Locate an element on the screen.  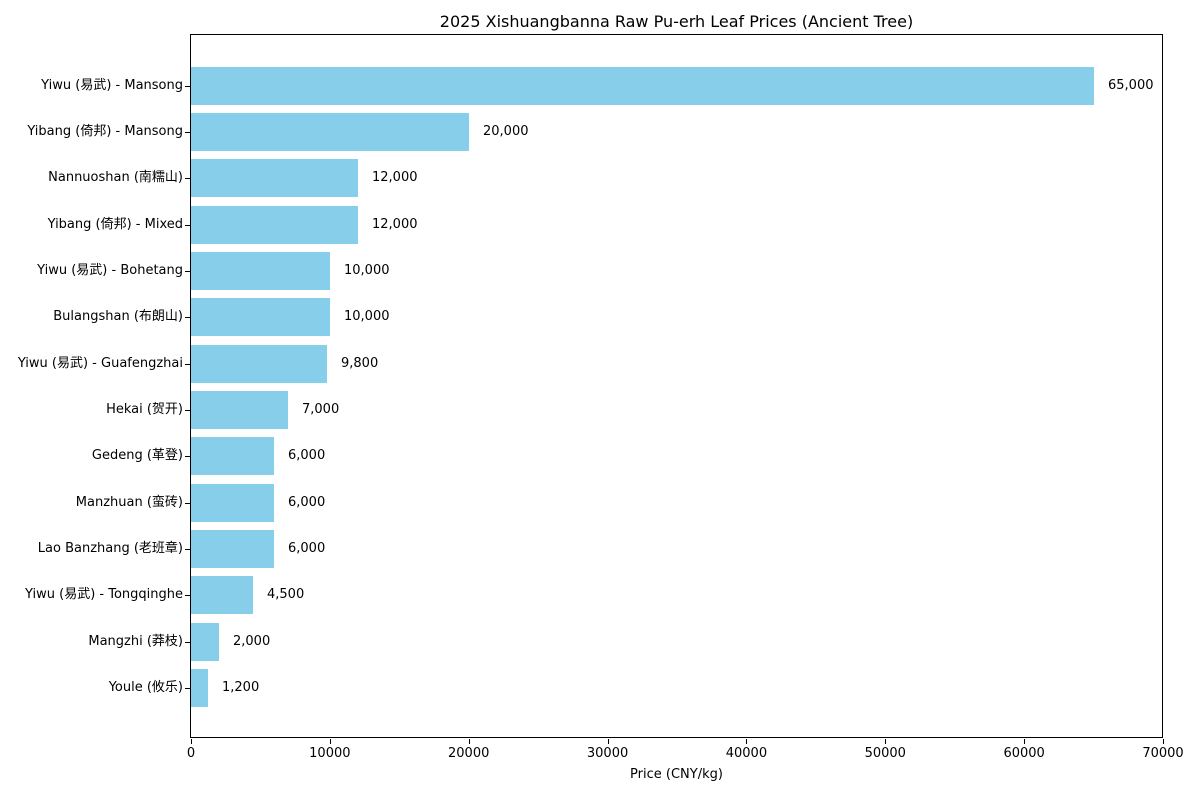
bar-value-label: 4,500 is located at coordinates (286, 595).